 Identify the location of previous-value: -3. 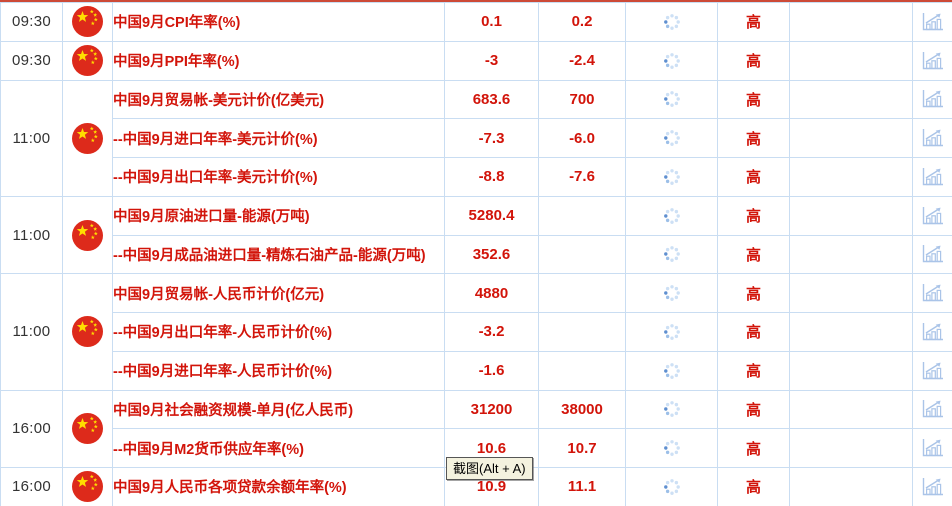
(491, 60).